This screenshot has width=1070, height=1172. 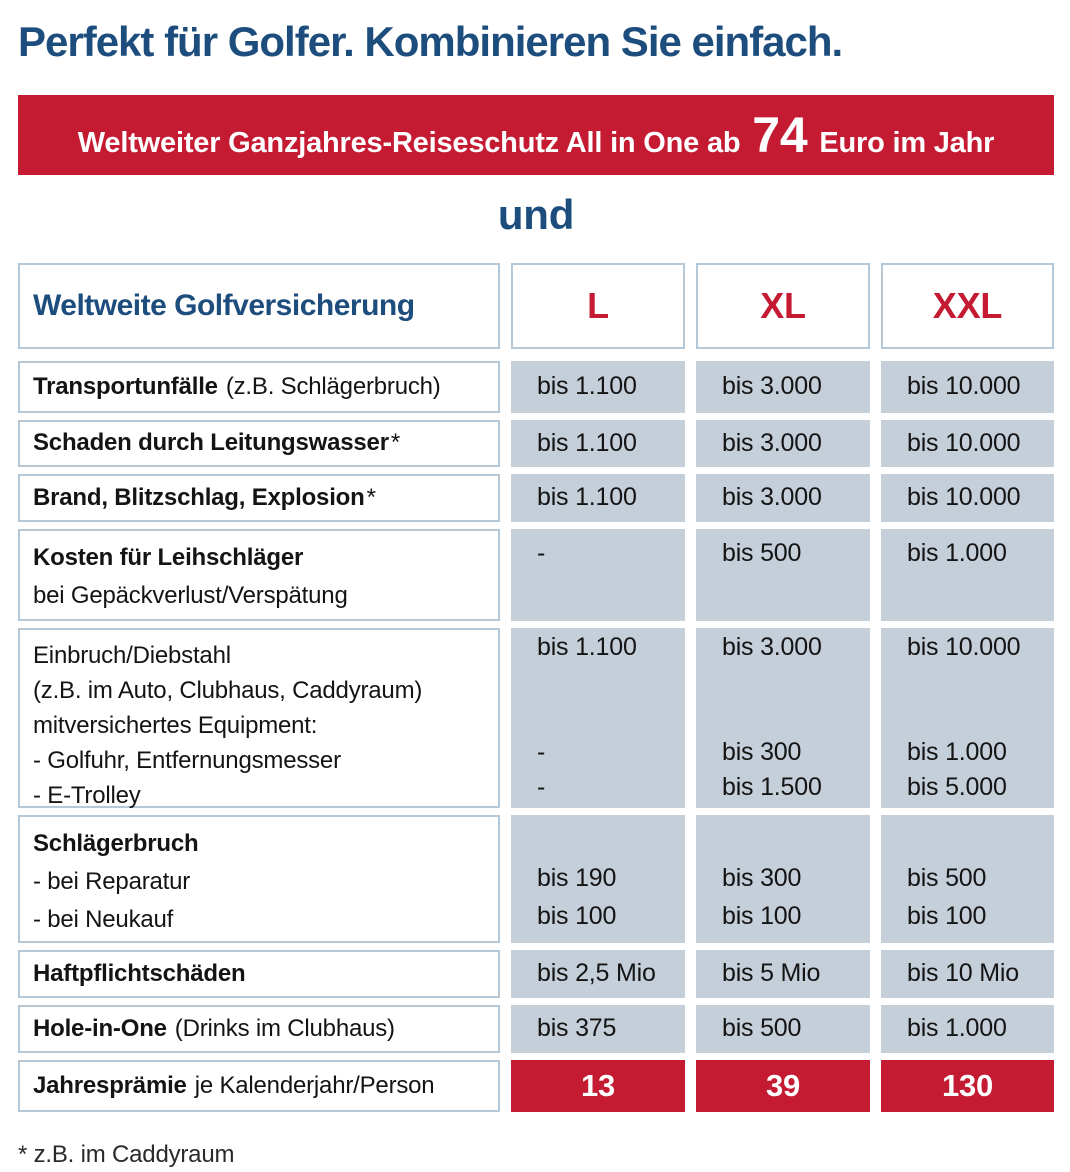 I want to click on table-header: Weltweite Golfversicherung L XL XXL, so click(x=536, y=305).